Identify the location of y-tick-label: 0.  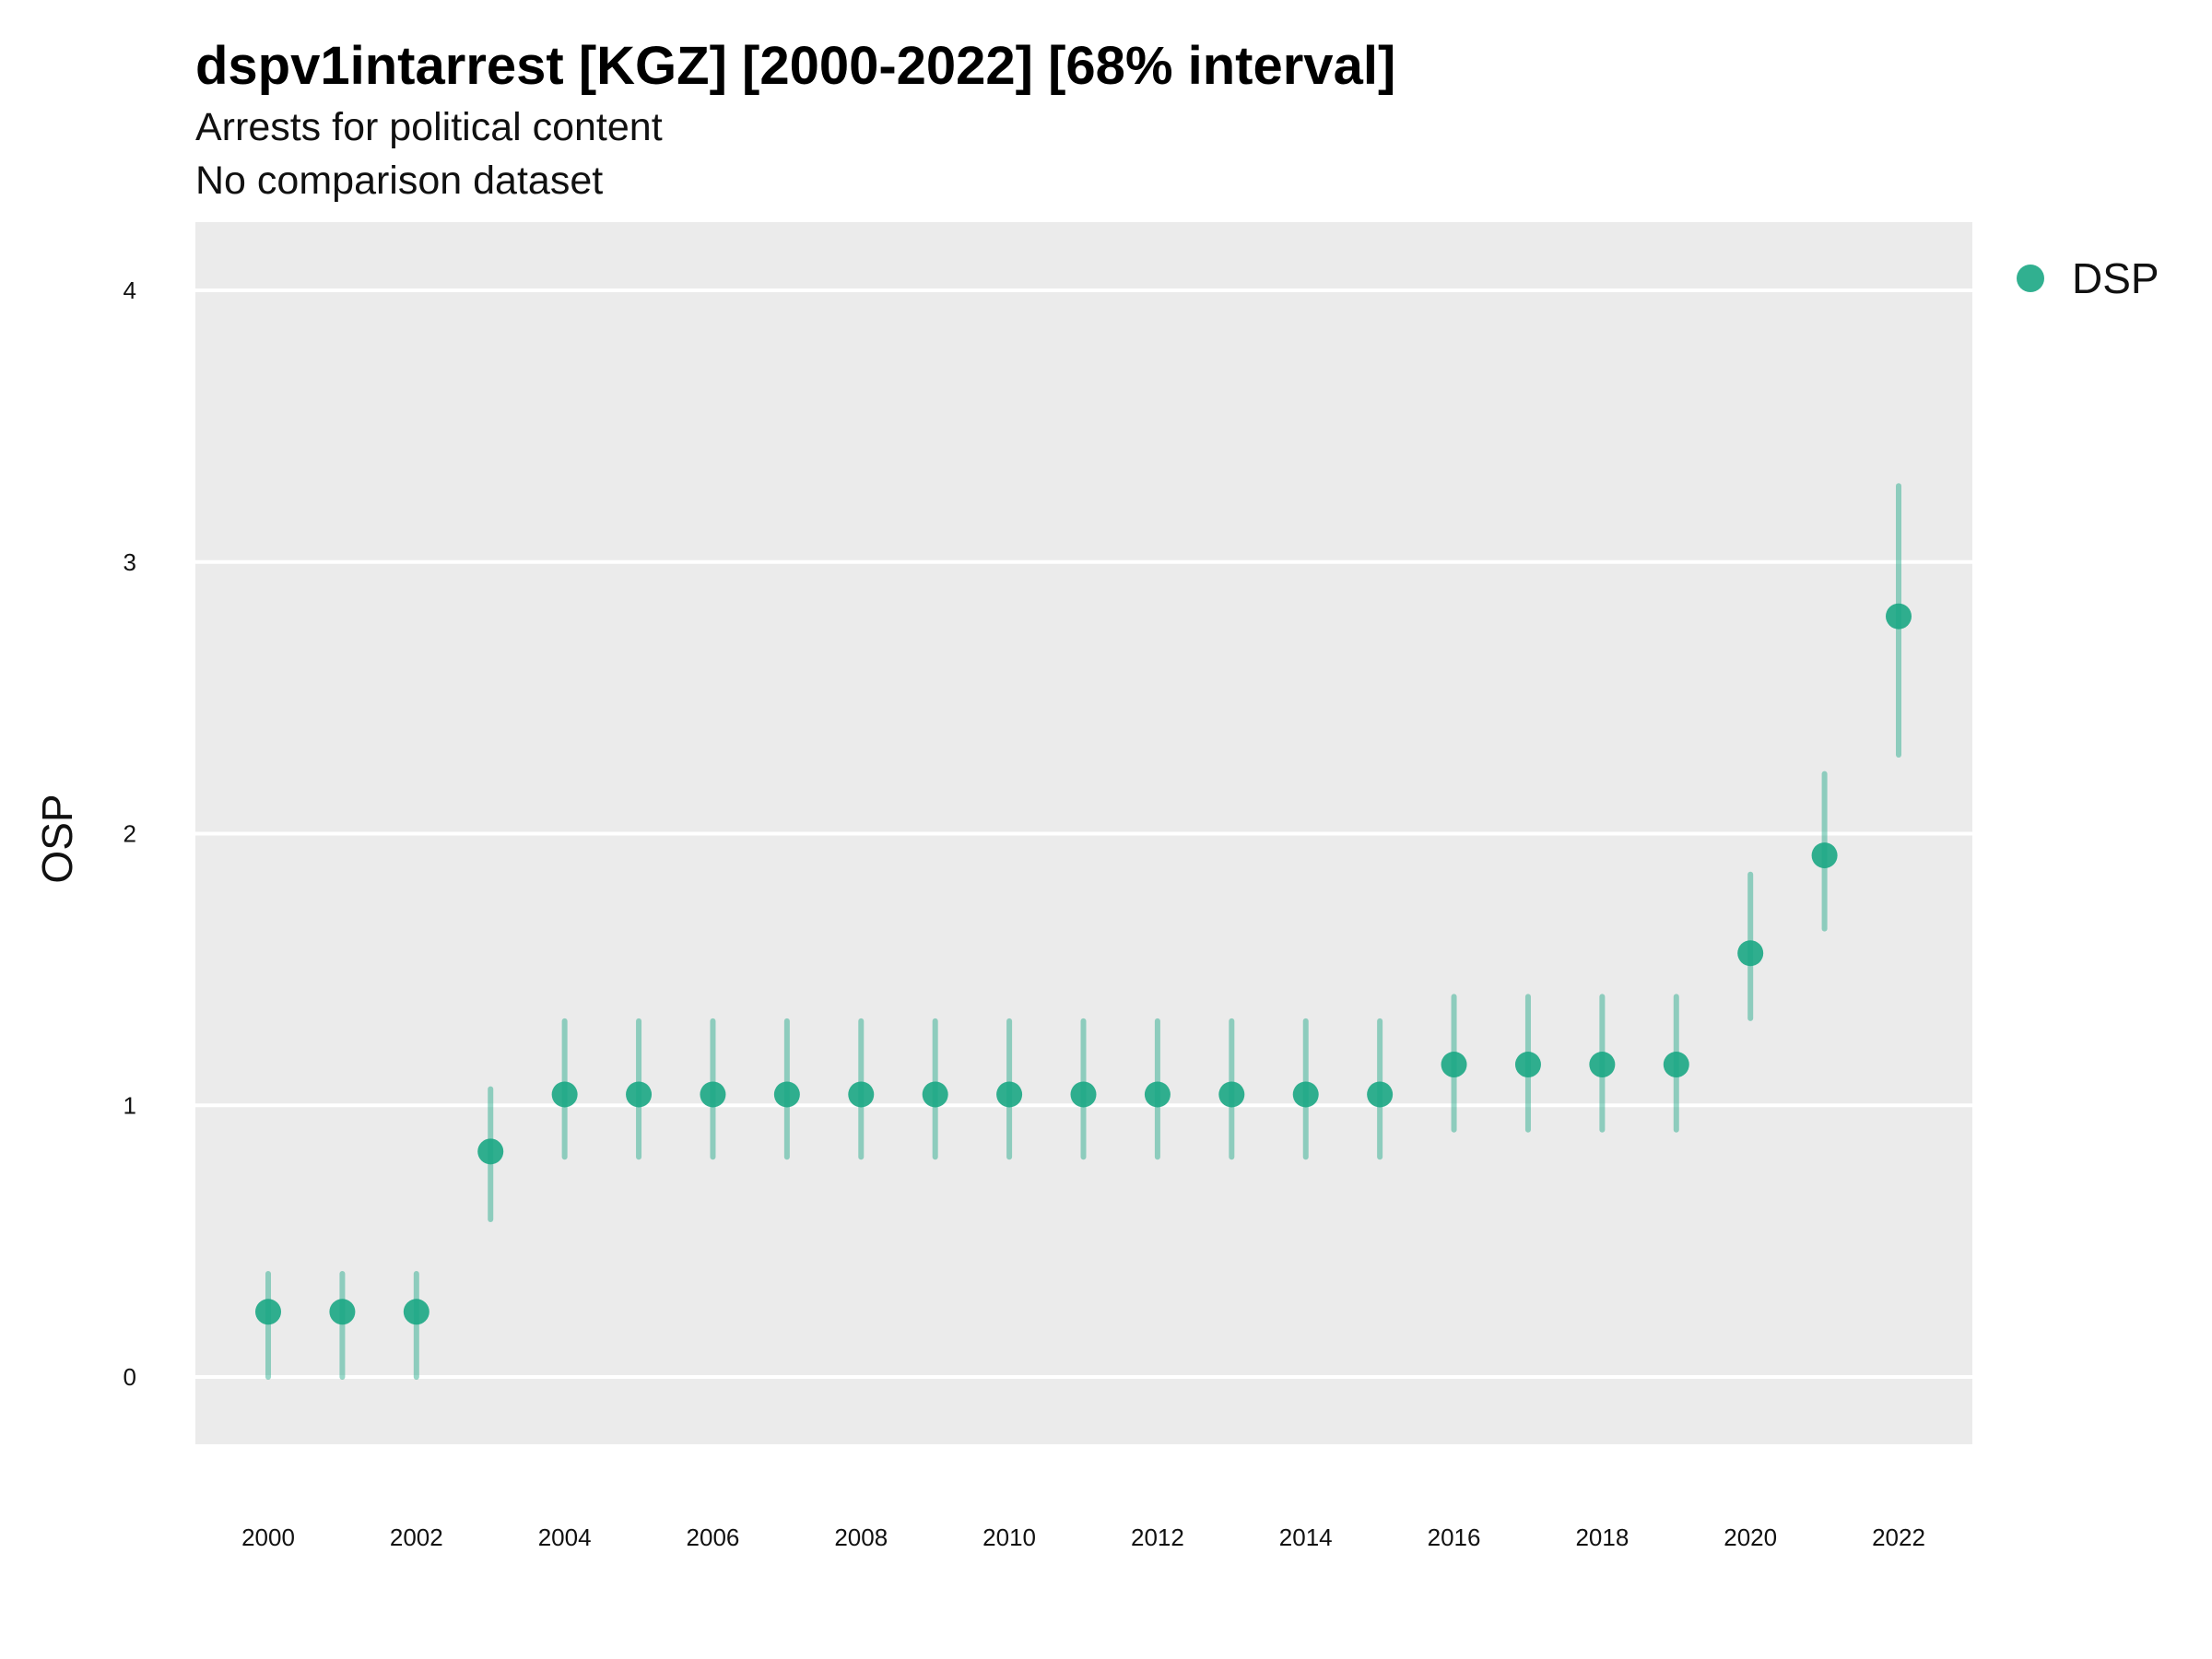
(130, 1377).